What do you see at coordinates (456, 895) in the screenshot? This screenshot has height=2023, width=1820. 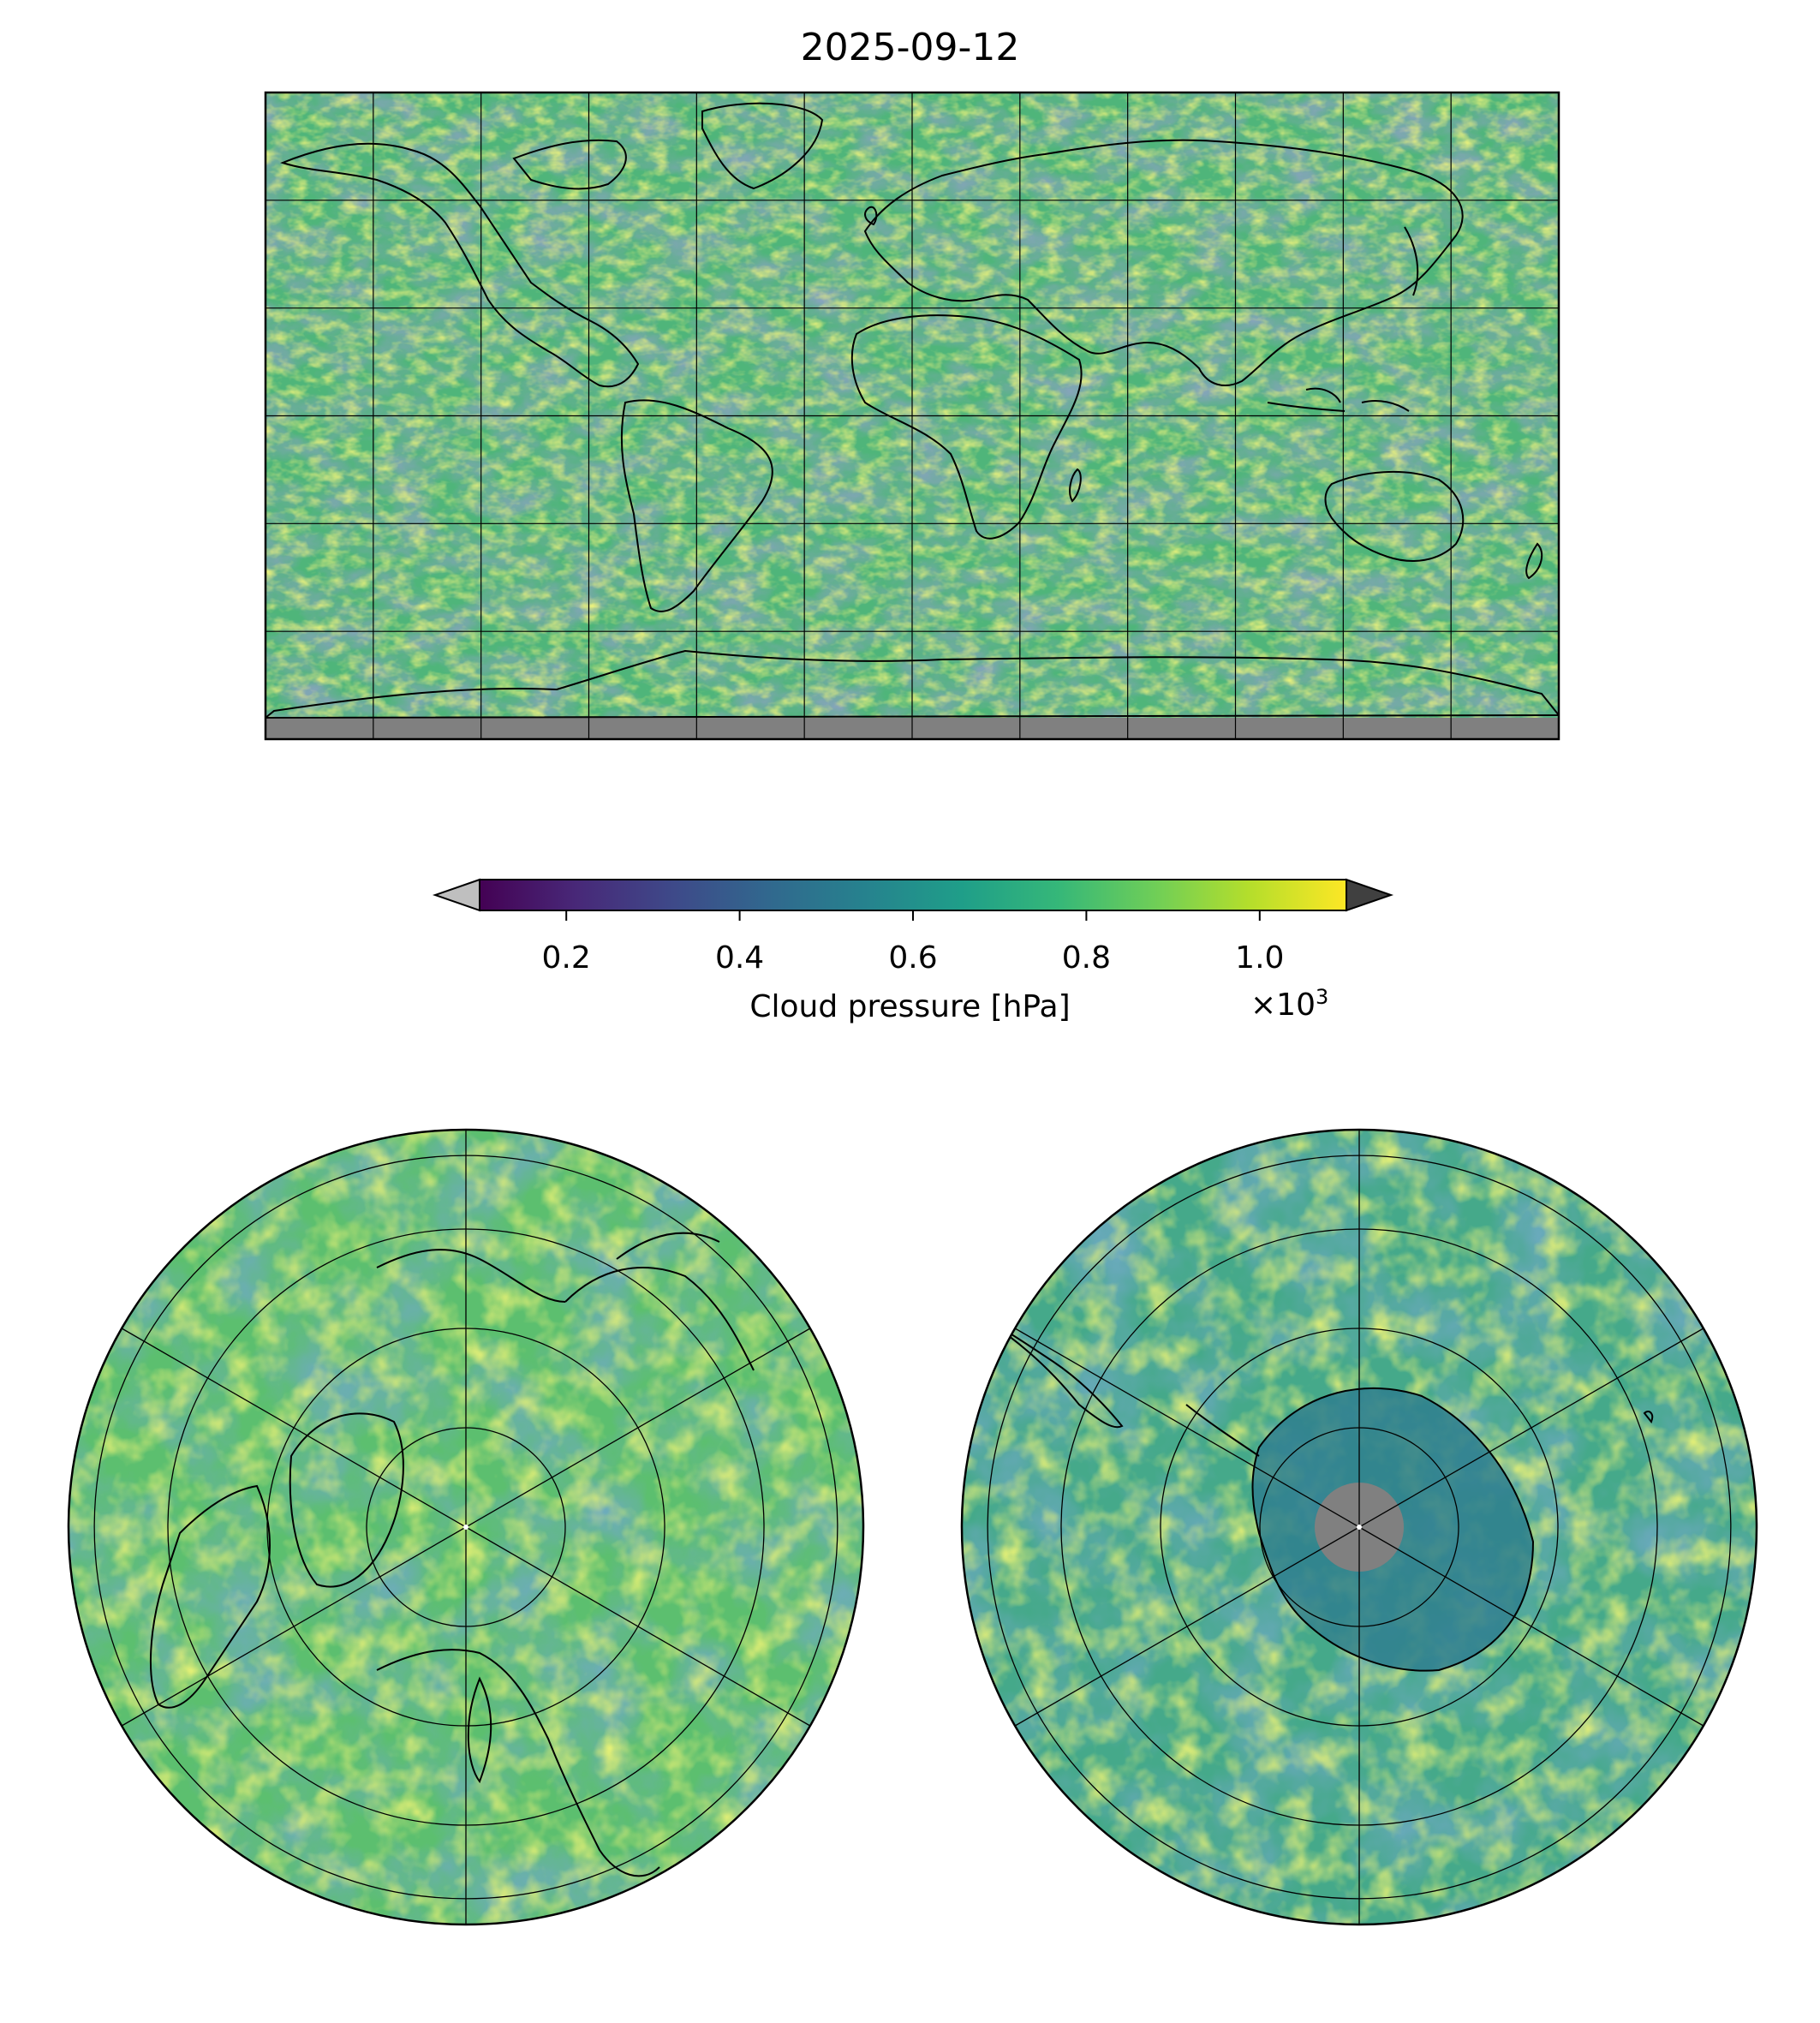 I see `colorbar-under-extension` at bounding box center [456, 895].